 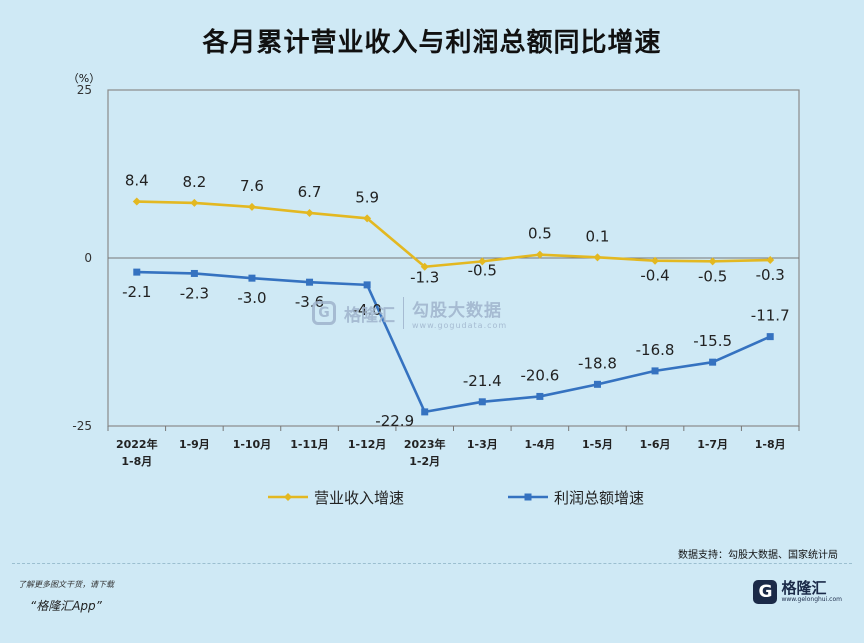 I want to click on watermark-name: 格隆汇, so click(x=369, y=315).